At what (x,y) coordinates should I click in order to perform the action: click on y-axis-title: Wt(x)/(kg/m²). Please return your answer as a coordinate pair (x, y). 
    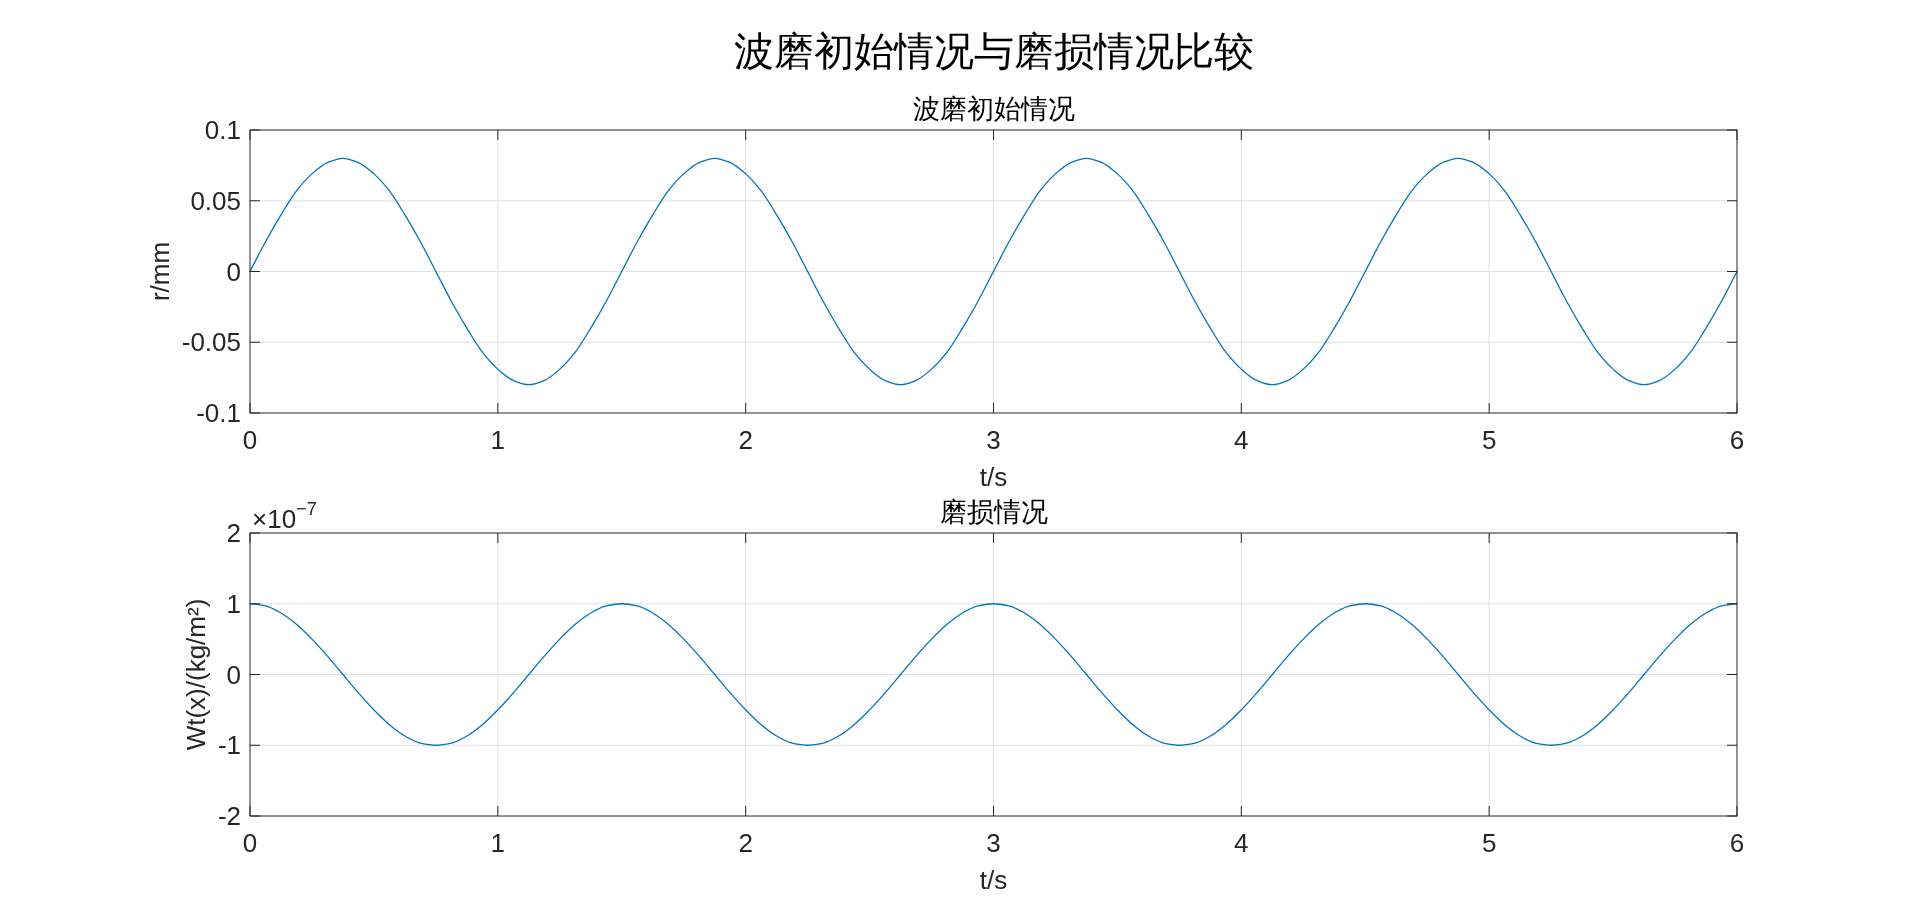
    Looking at the image, I should click on (195, 674).